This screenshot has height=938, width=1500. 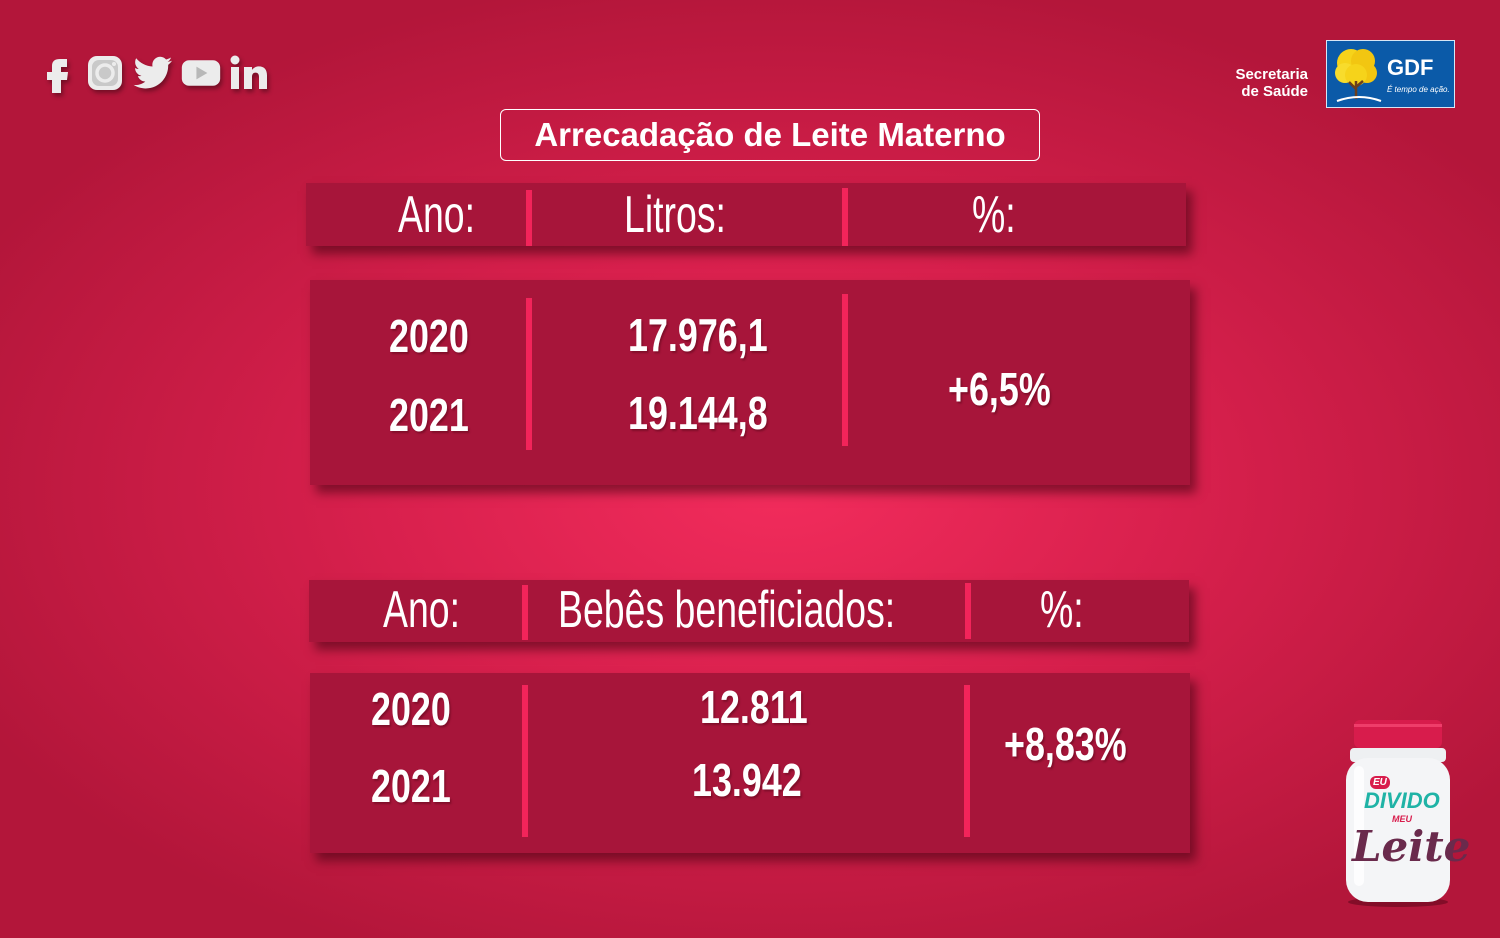 What do you see at coordinates (747, 780) in the screenshot?
I see `table2-bebes-2021: 13.942` at bounding box center [747, 780].